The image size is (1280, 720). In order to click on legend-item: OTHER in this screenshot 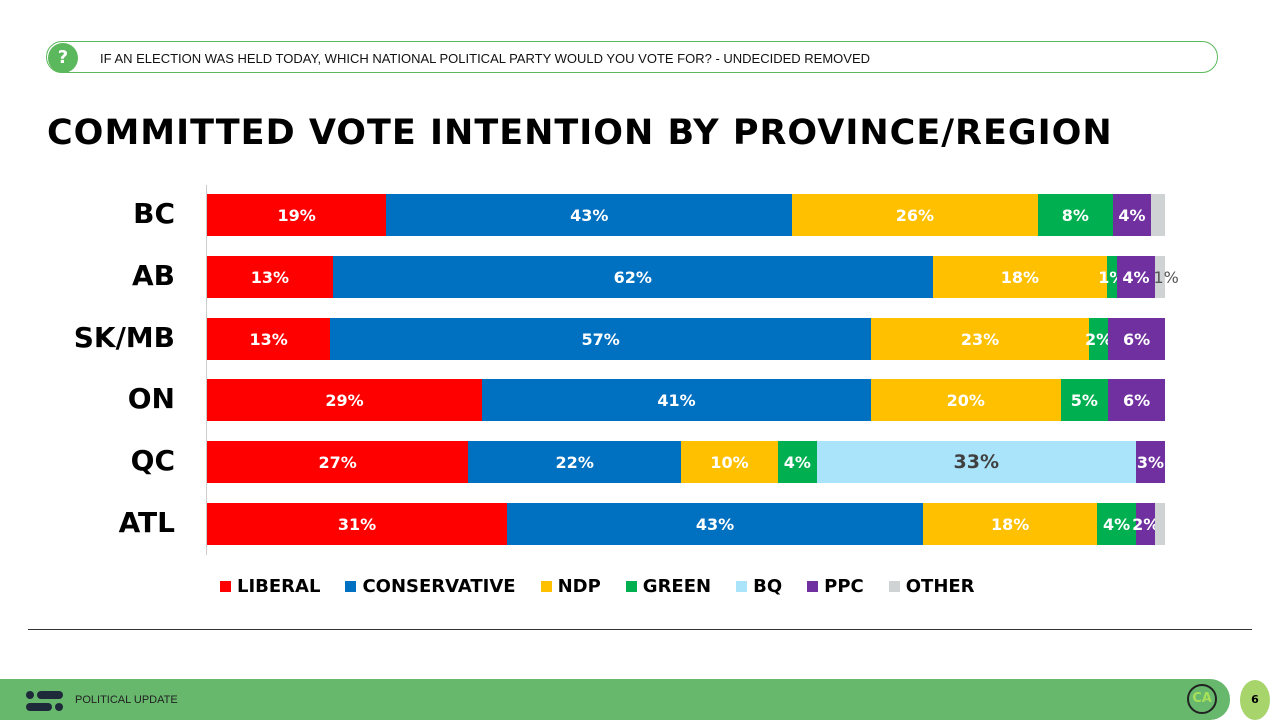, I will do `click(931, 586)`.